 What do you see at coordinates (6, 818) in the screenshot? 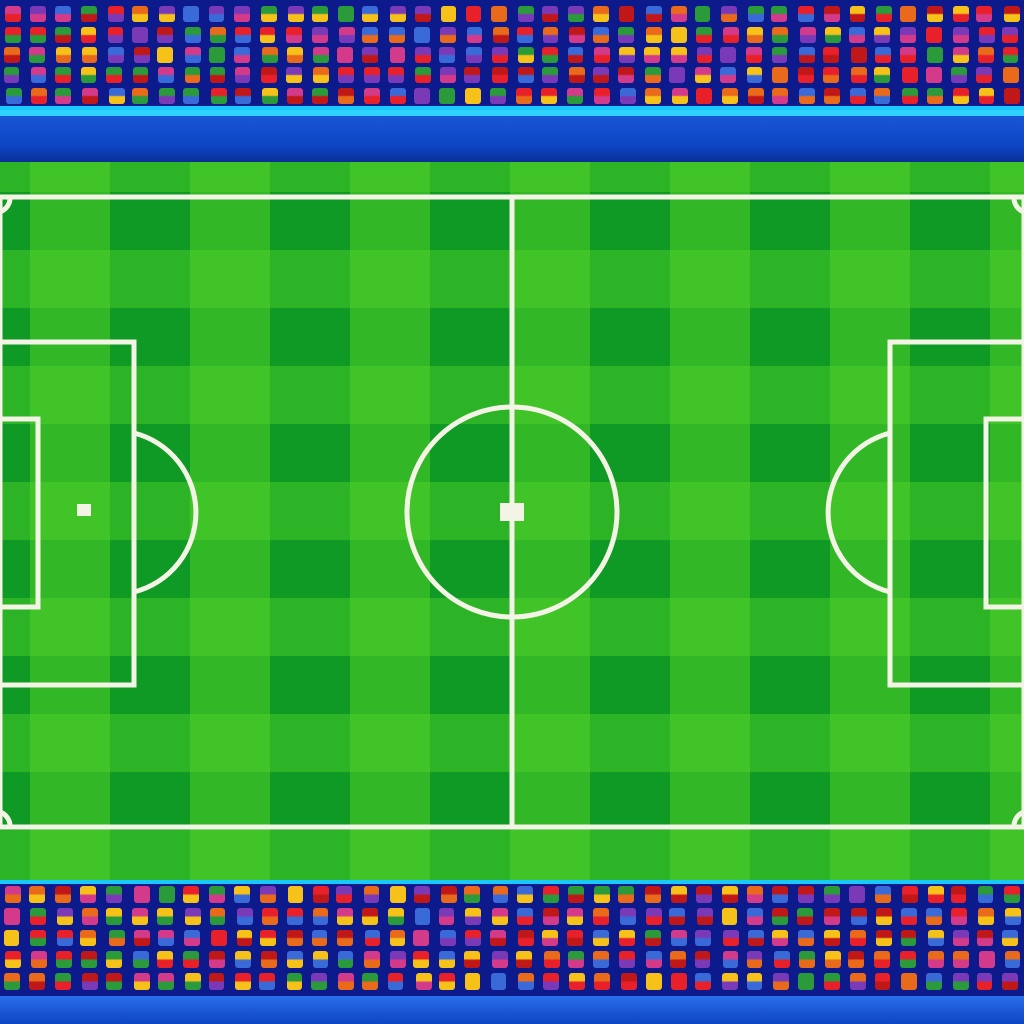
I see `corner-arc-bottom-left` at bounding box center [6, 818].